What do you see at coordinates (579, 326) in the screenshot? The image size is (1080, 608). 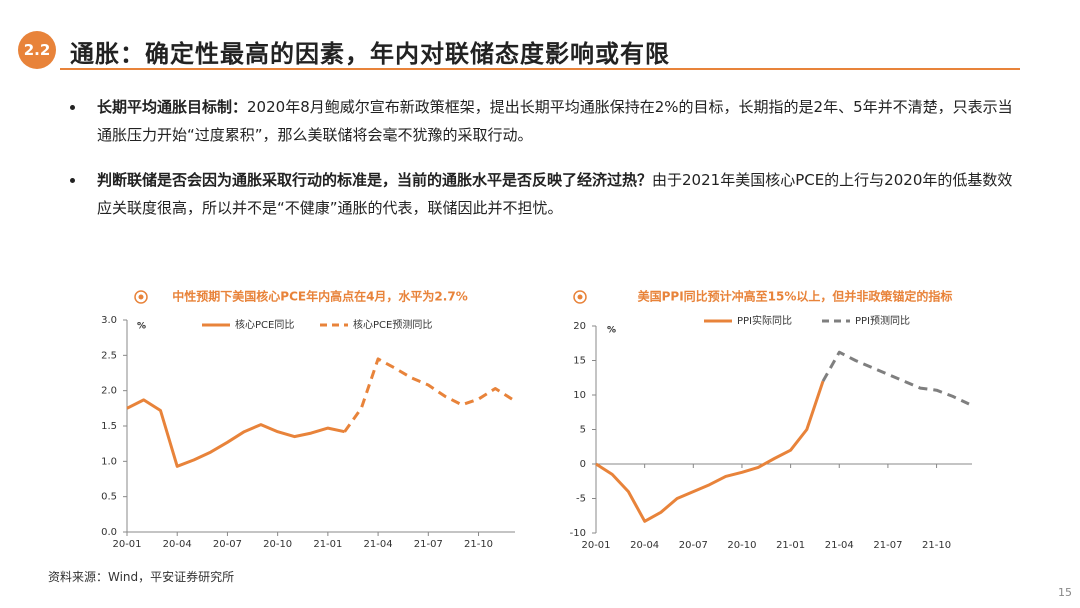 I see `y-tick-label: 20` at bounding box center [579, 326].